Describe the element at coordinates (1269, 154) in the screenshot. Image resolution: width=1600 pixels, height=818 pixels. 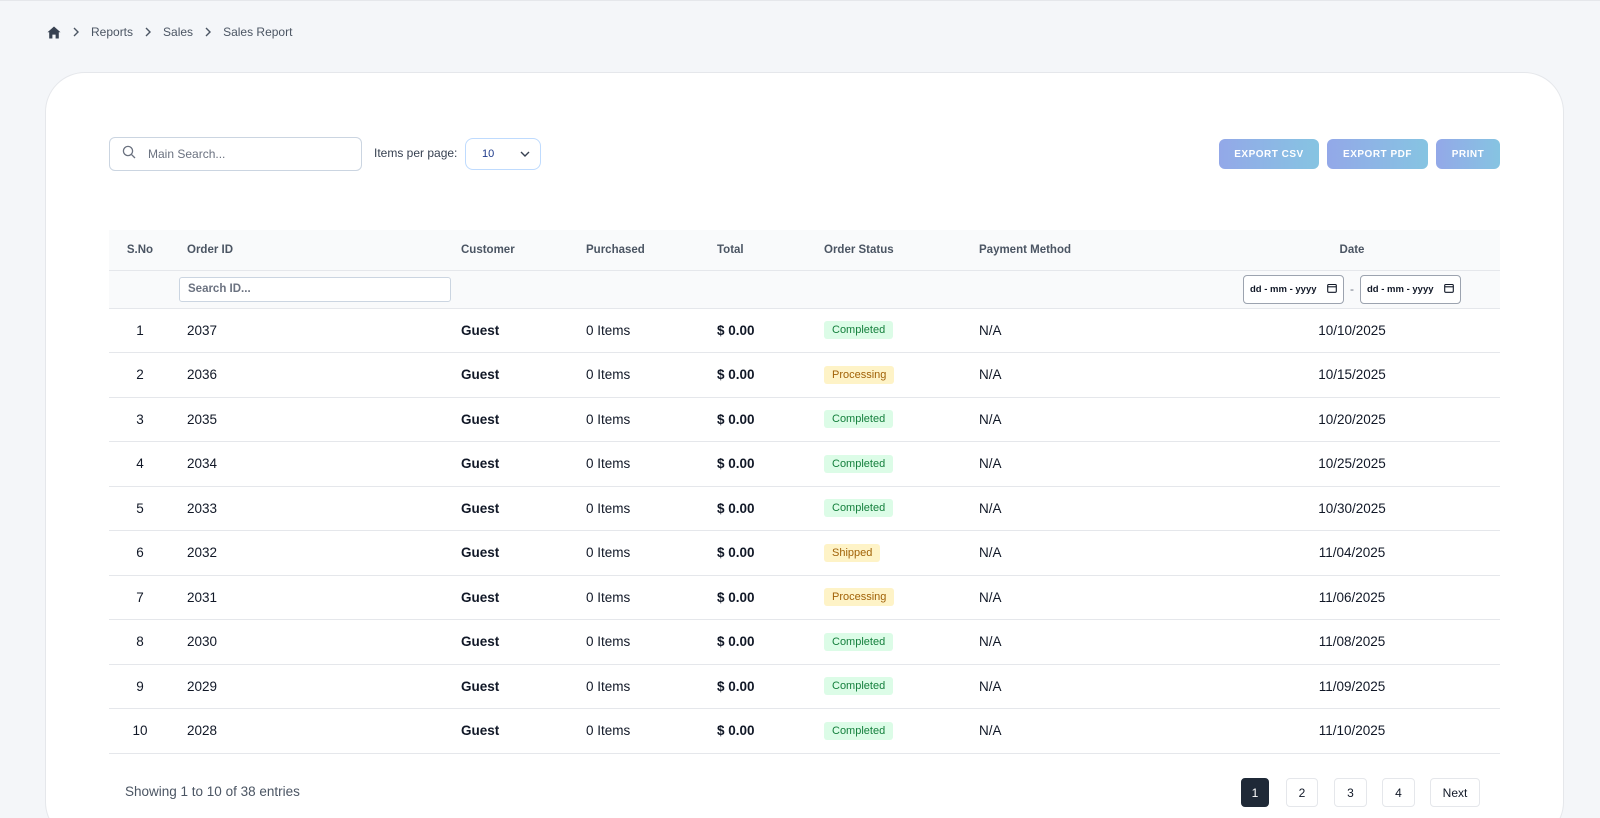
I see `export-csv-button: EXPORT CSV` at that location.